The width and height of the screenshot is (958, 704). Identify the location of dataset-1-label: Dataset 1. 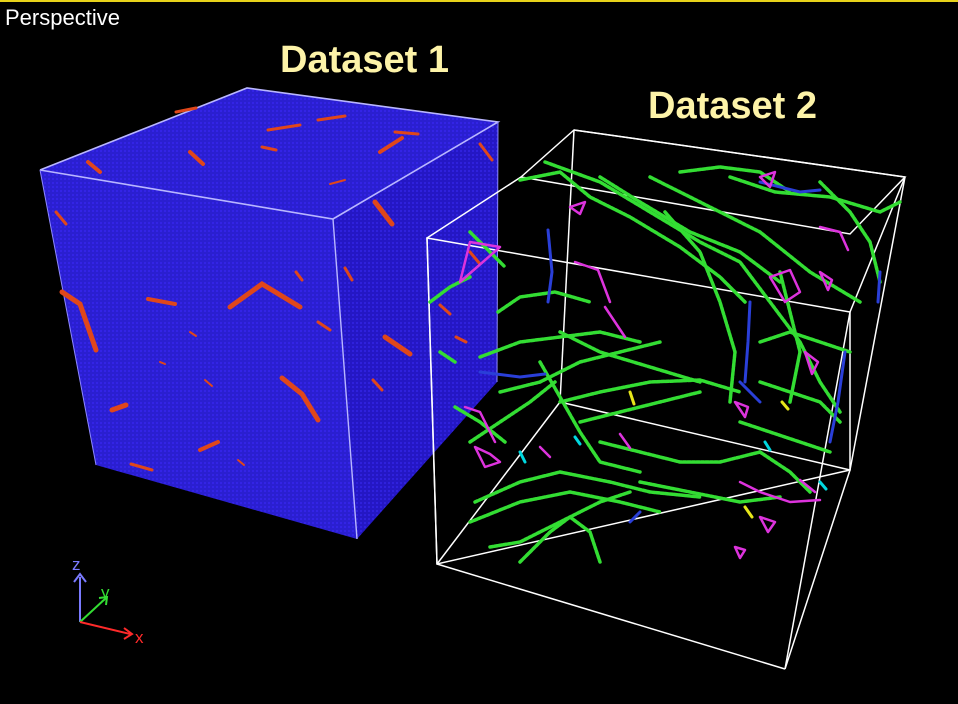
(364, 60).